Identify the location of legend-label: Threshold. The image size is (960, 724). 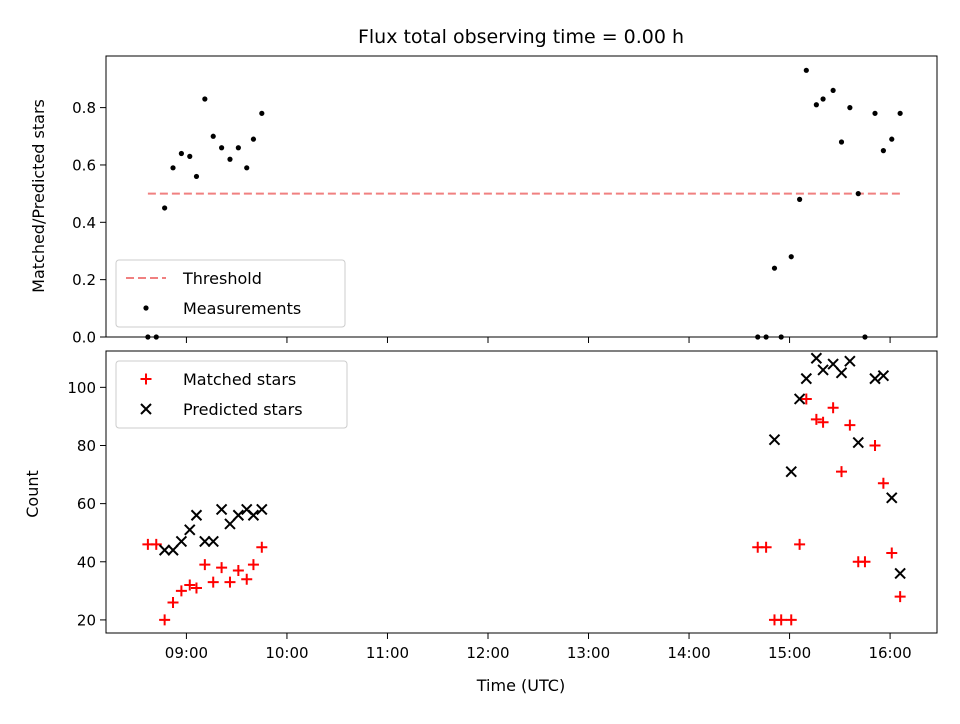
(222, 278).